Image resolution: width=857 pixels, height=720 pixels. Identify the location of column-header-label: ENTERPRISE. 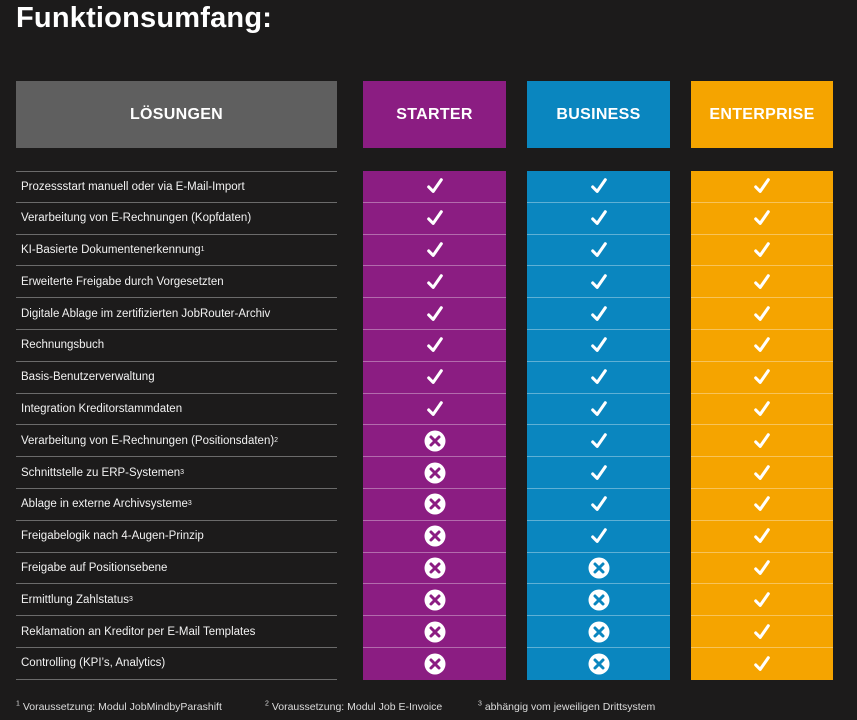
(762, 114).